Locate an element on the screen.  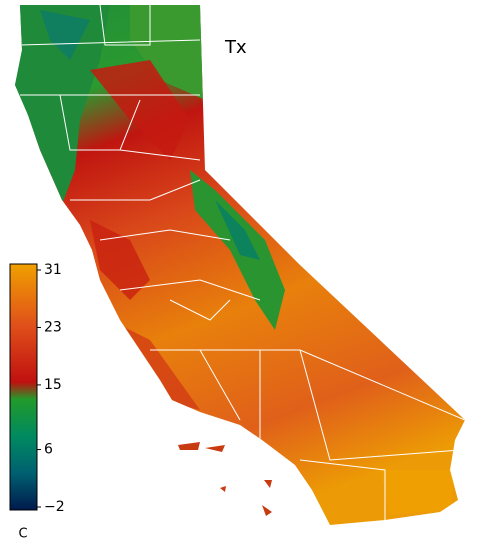
colorbar-tick-label: 6 is located at coordinates (48, 450).